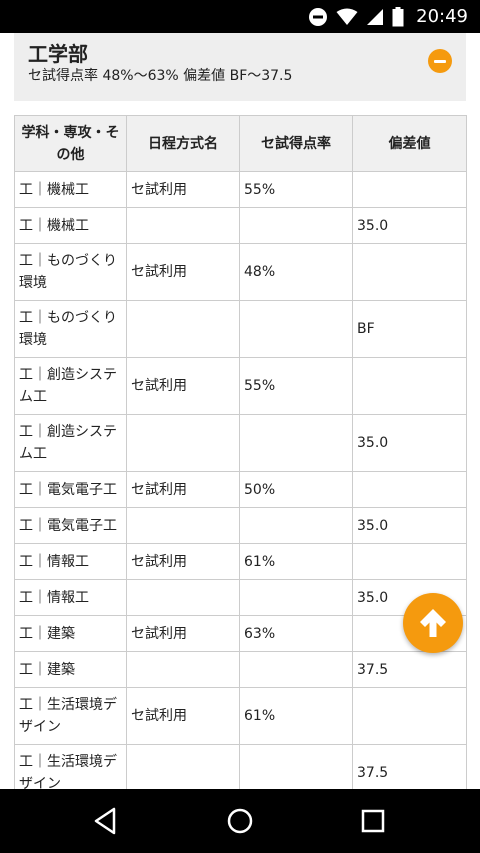 The height and width of the screenshot is (853, 480). Describe the element at coordinates (106, 821) in the screenshot. I see `back-icon` at that location.